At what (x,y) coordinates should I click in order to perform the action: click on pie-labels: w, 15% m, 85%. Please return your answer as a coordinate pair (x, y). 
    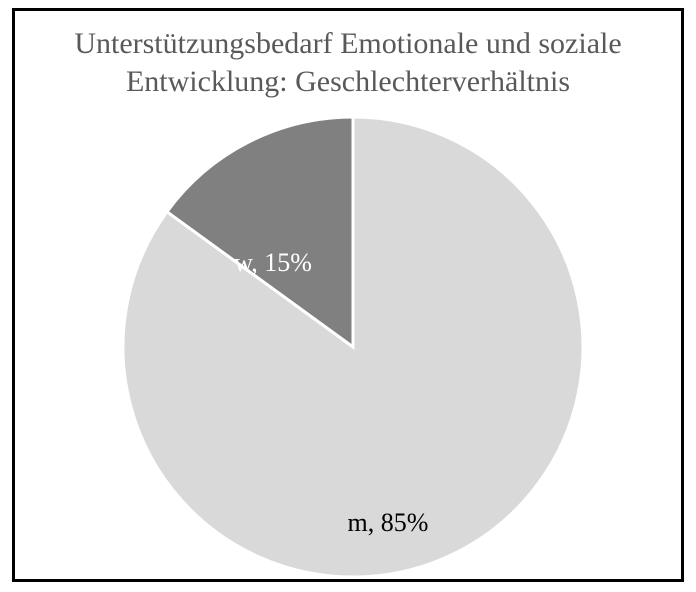
    Looking at the image, I should click on (331, 392).